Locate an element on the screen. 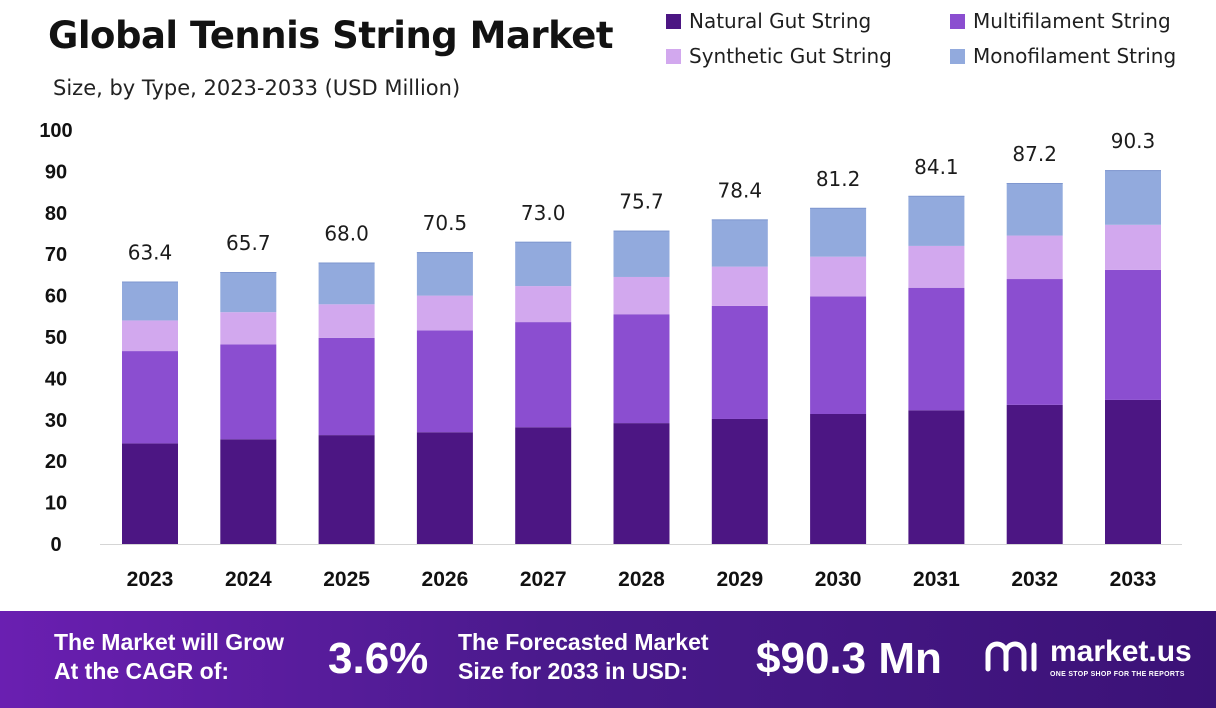 This screenshot has width=1216, height=708. bar-2030-multifilament-string is located at coordinates (838, 355).